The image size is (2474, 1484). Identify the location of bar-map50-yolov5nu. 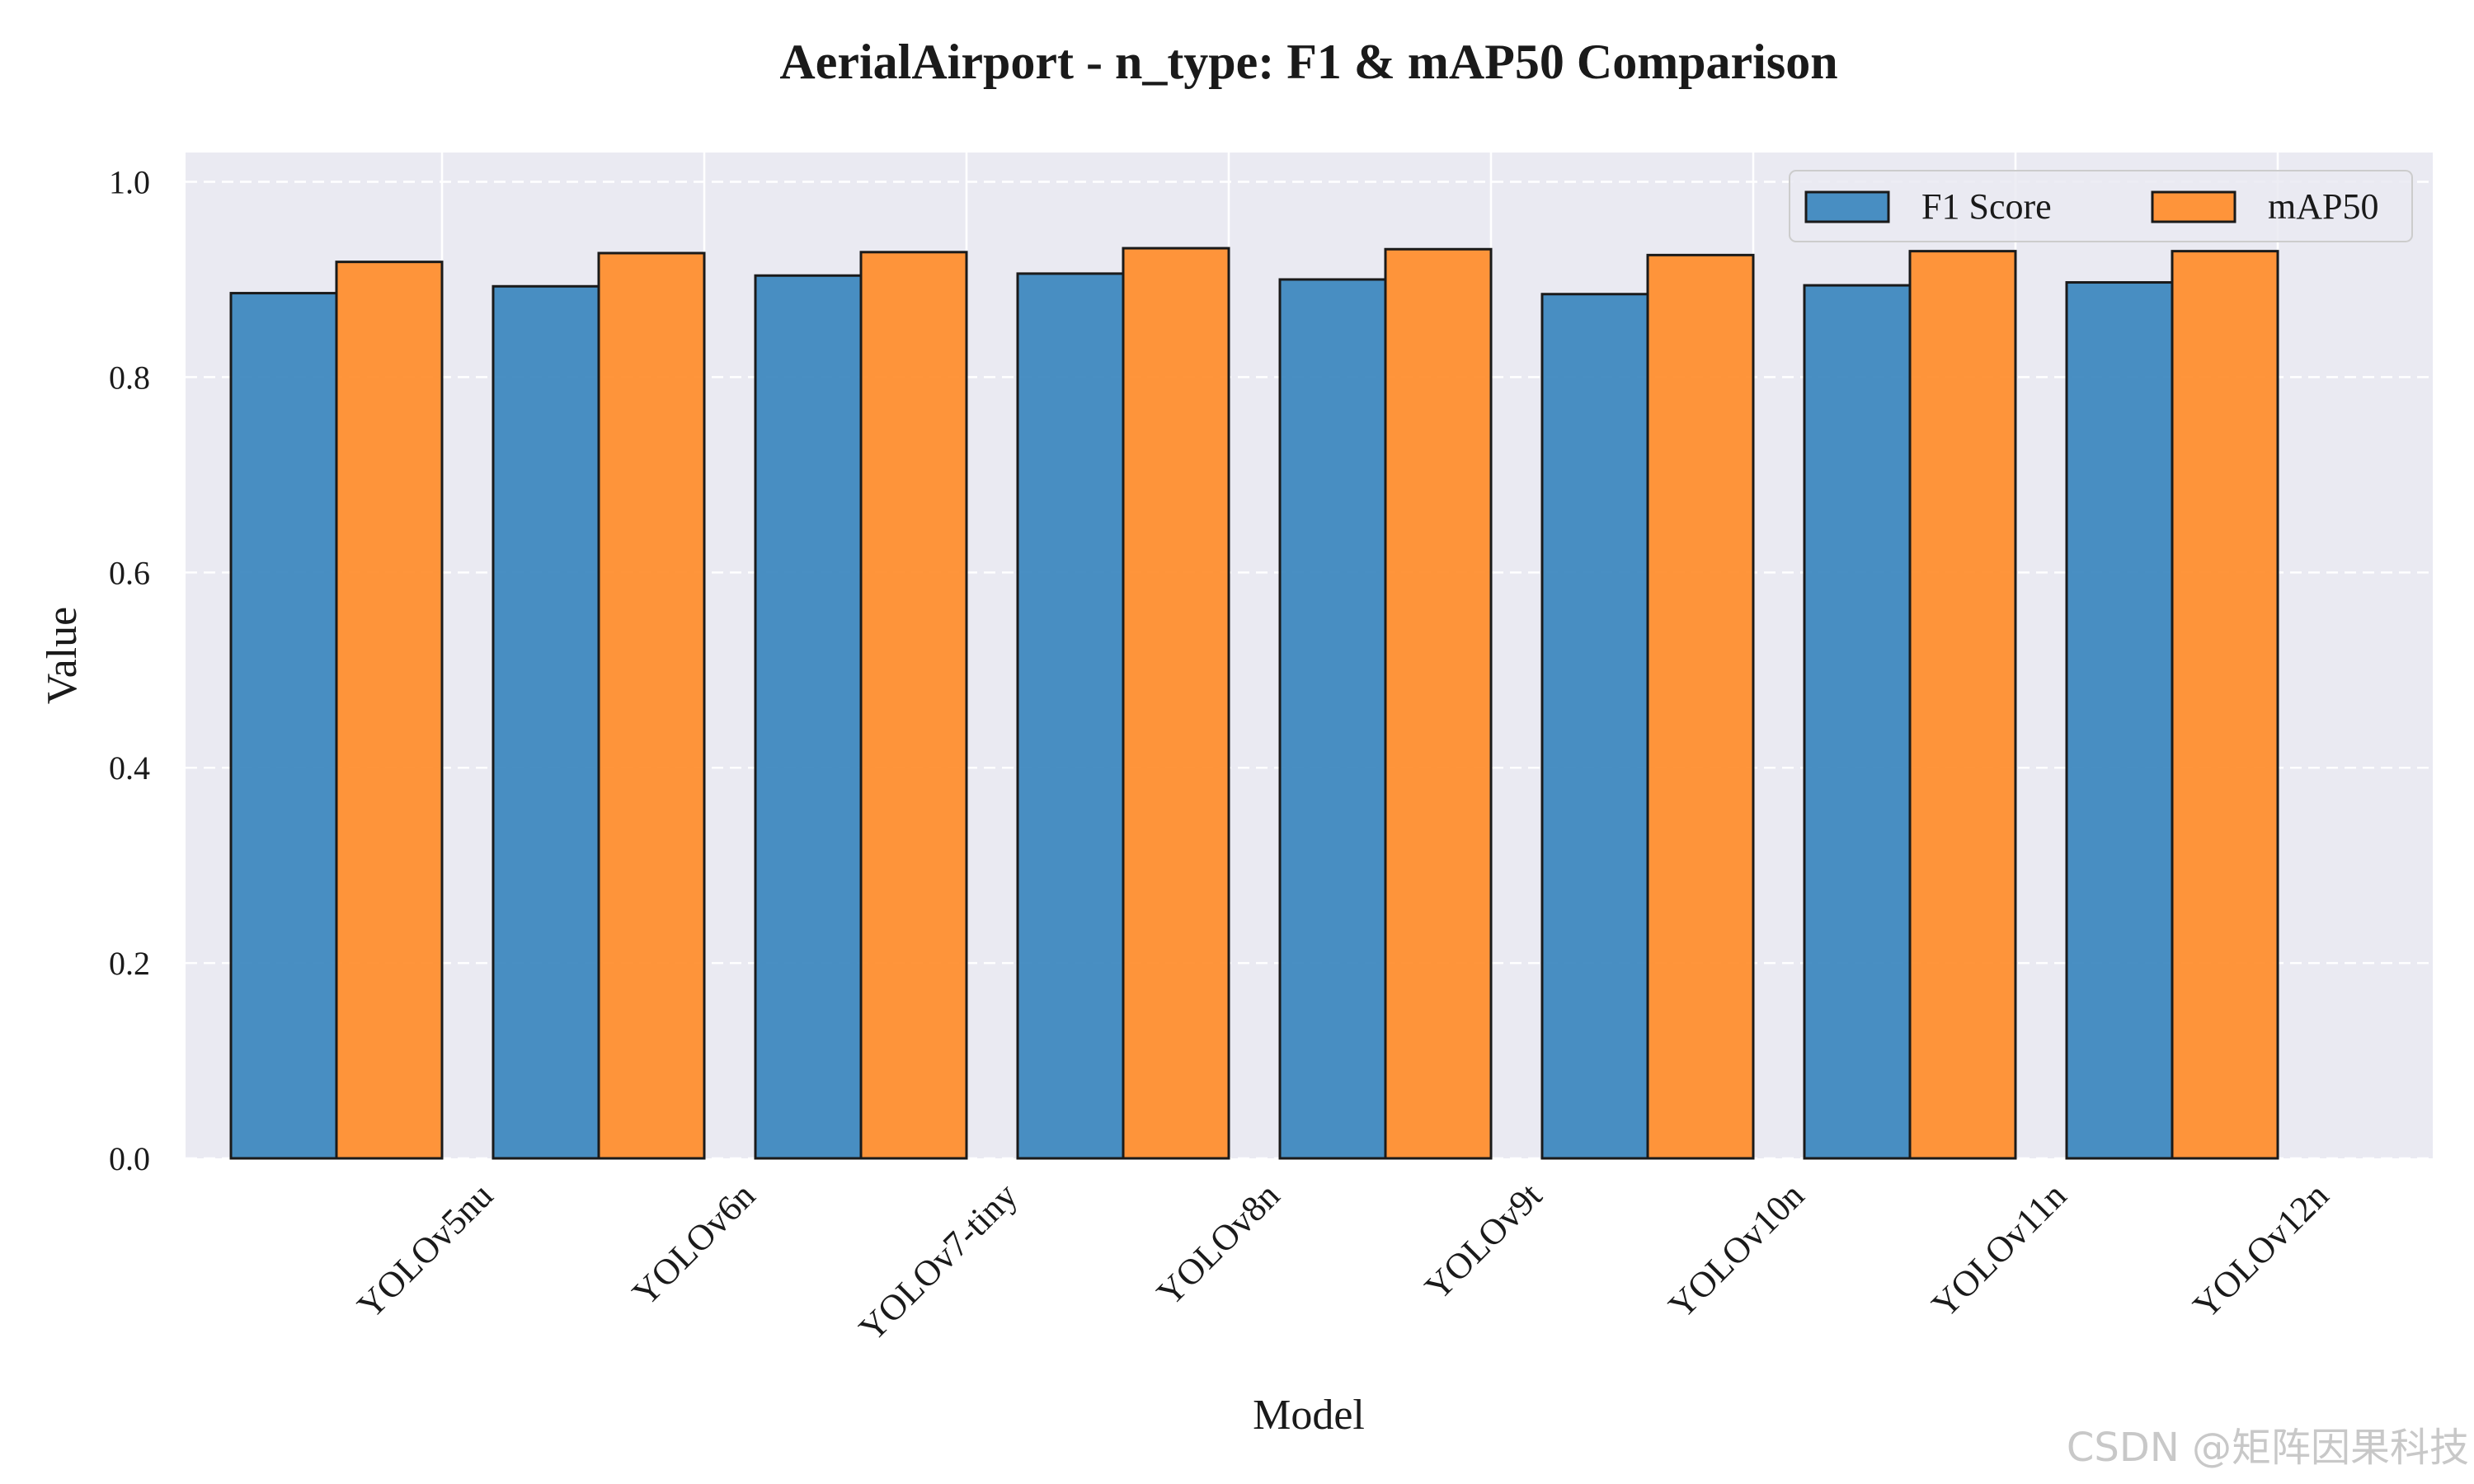
(389, 710).